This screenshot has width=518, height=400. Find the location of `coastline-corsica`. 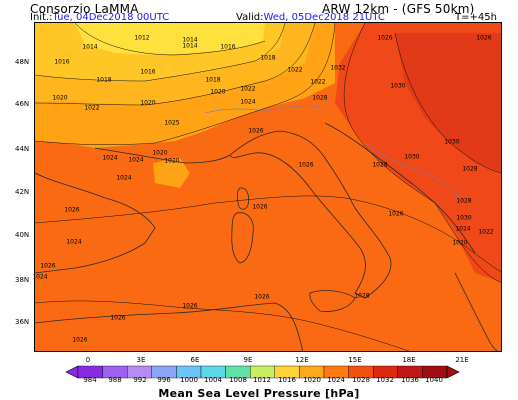

coastline-corsica is located at coordinates (243, 198).